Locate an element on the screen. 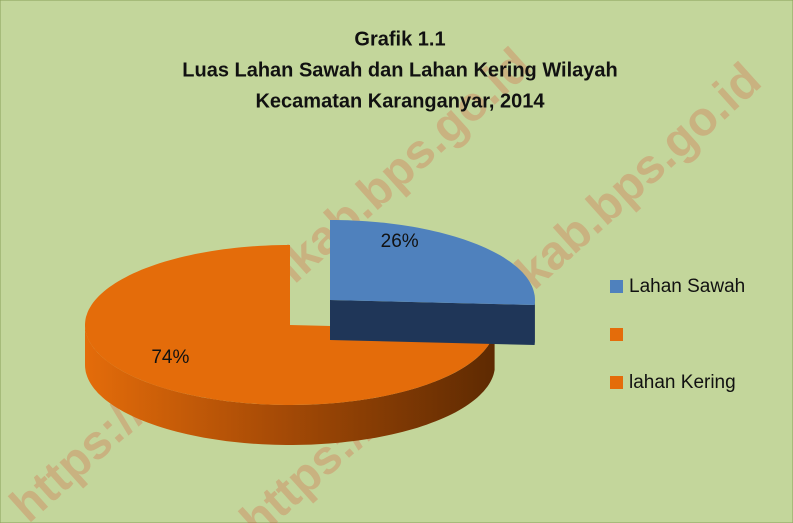 The height and width of the screenshot is (523, 793). slice is located at coordinates (432, 262).